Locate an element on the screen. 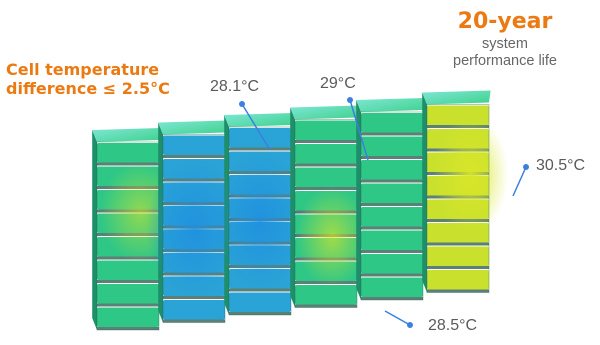  temperature-headline: Cell temperature difference ≤ 2.5°C is located at coordinates (88, 79).